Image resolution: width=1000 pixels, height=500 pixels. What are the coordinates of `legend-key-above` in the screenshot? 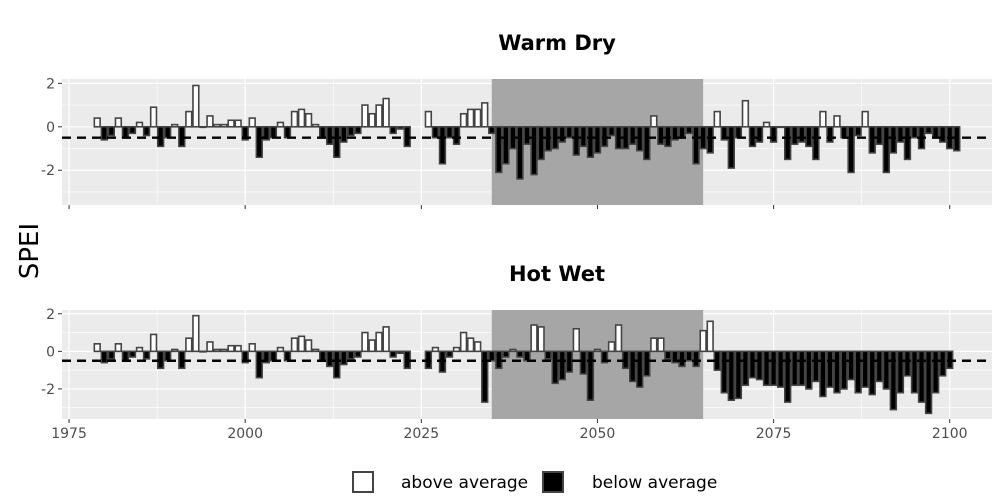 It's located at (363, 482).